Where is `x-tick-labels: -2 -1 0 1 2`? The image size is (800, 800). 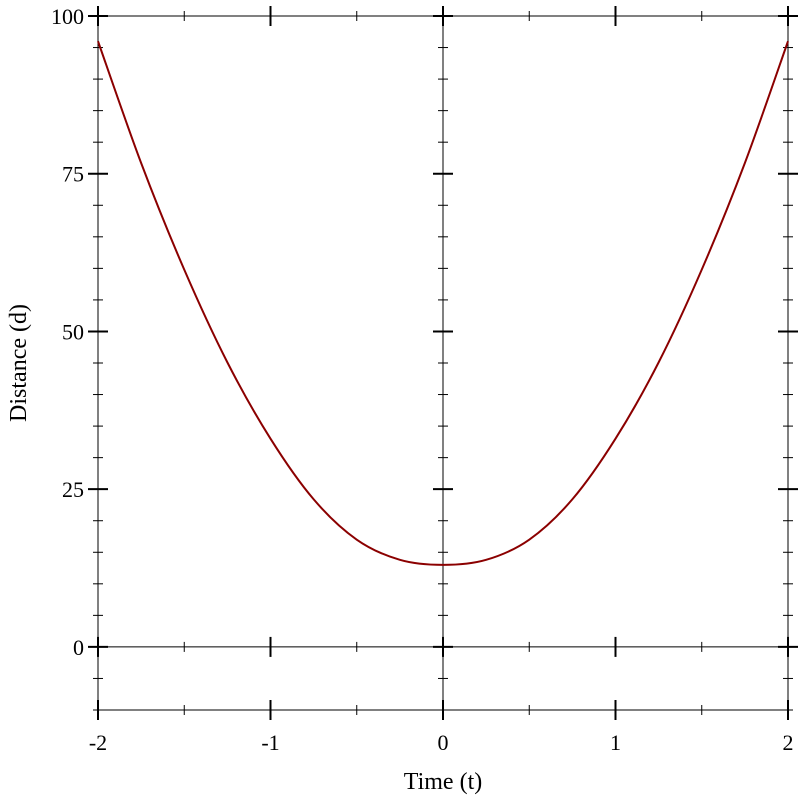
x-tick-labels: -2 -1 0 1 2 is located at coordinates (441, 742).